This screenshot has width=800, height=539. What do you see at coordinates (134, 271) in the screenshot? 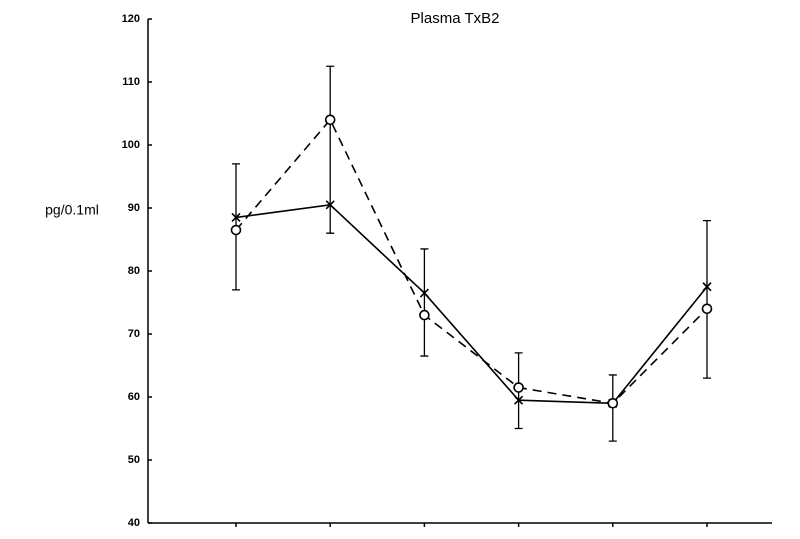
I see `y-tick-label: 80` at bounding box center [134, 271].